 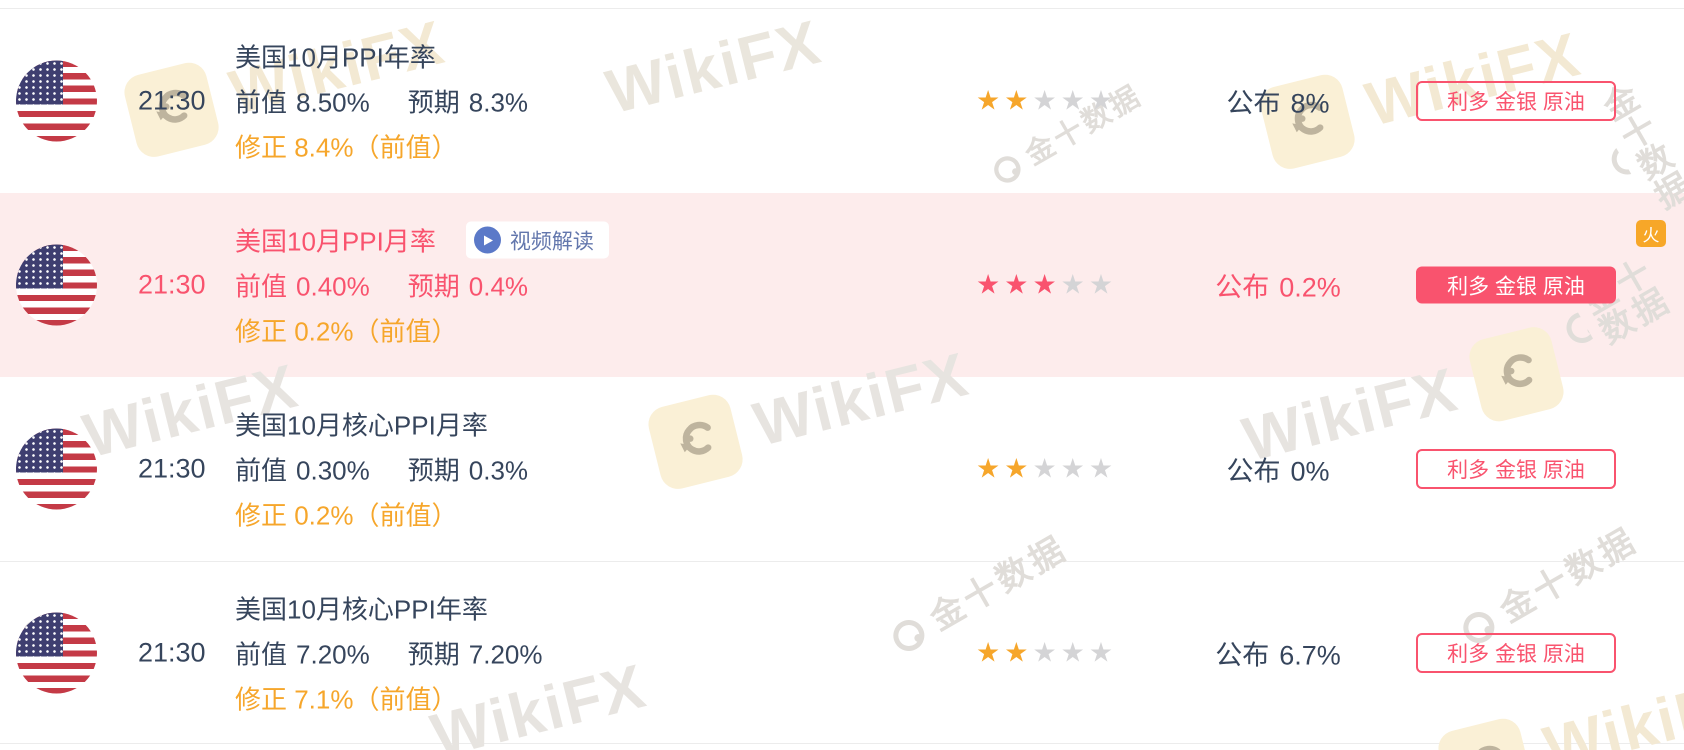 What do you see at coordinates (1278, 287) in the screenshot?
I see `published-value: 公布 0.2%` at bounding box center [1278, 287].